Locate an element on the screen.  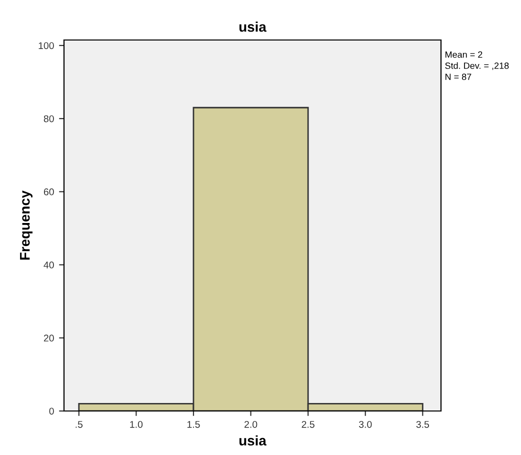
x-axis-title: usia is located at coordinates (252, 440).